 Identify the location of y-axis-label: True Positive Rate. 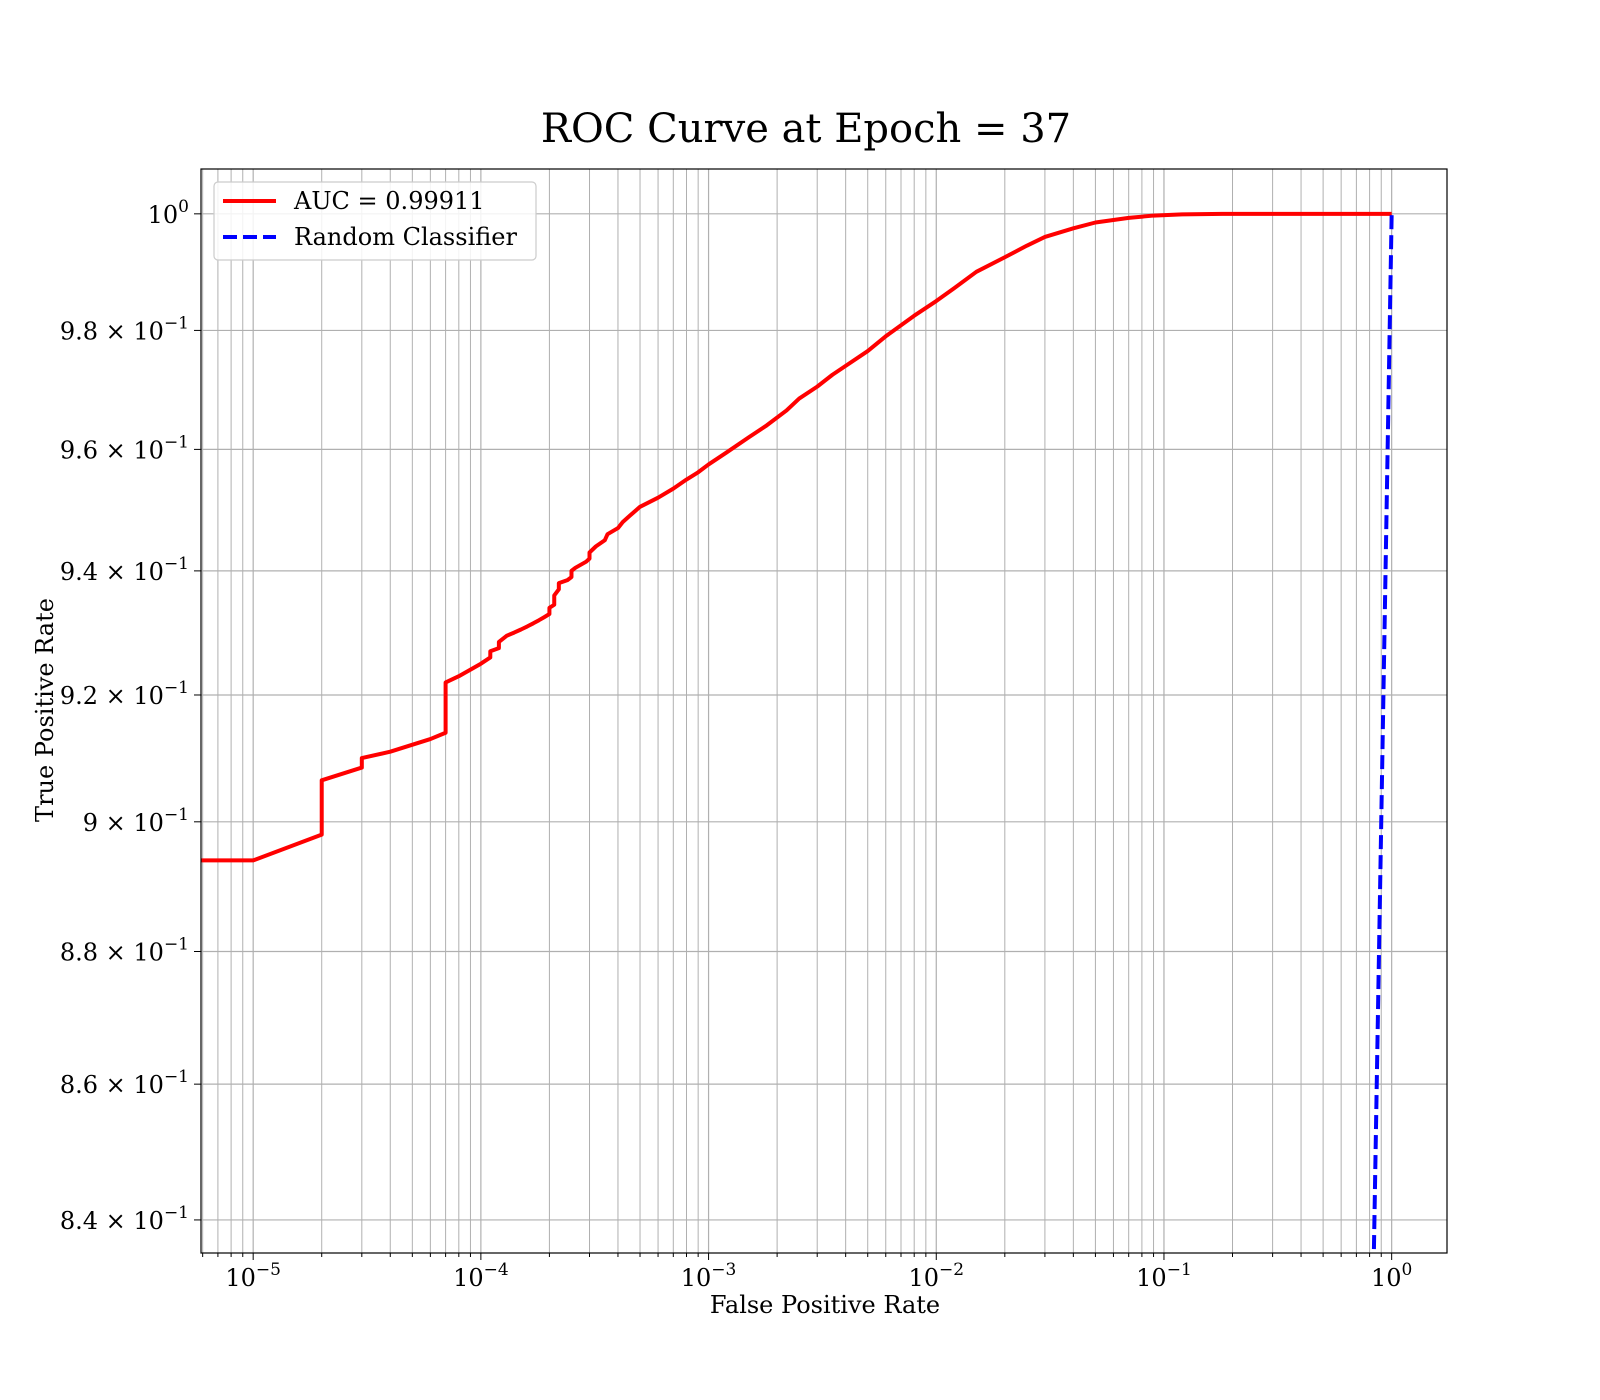
(45, 710).